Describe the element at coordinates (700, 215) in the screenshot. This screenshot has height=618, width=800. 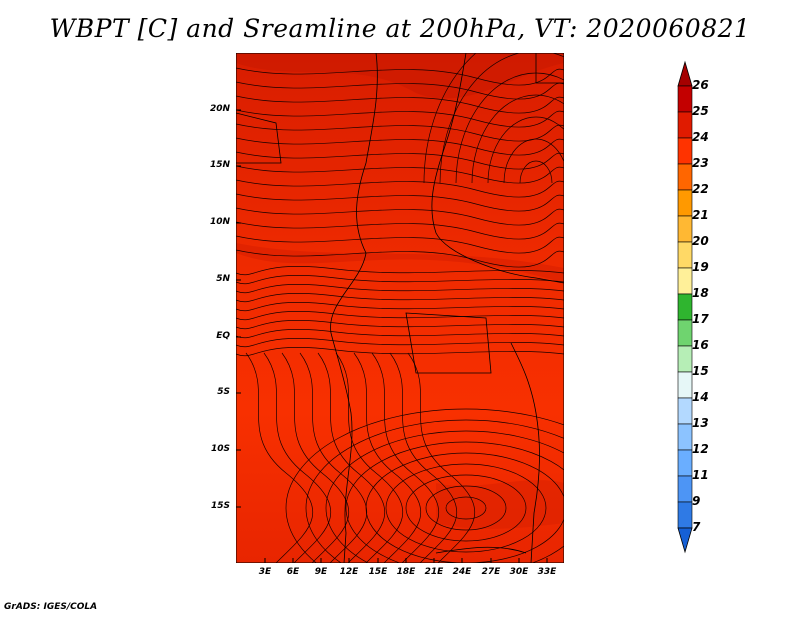
I see `colorbar-label: 21` at that location.